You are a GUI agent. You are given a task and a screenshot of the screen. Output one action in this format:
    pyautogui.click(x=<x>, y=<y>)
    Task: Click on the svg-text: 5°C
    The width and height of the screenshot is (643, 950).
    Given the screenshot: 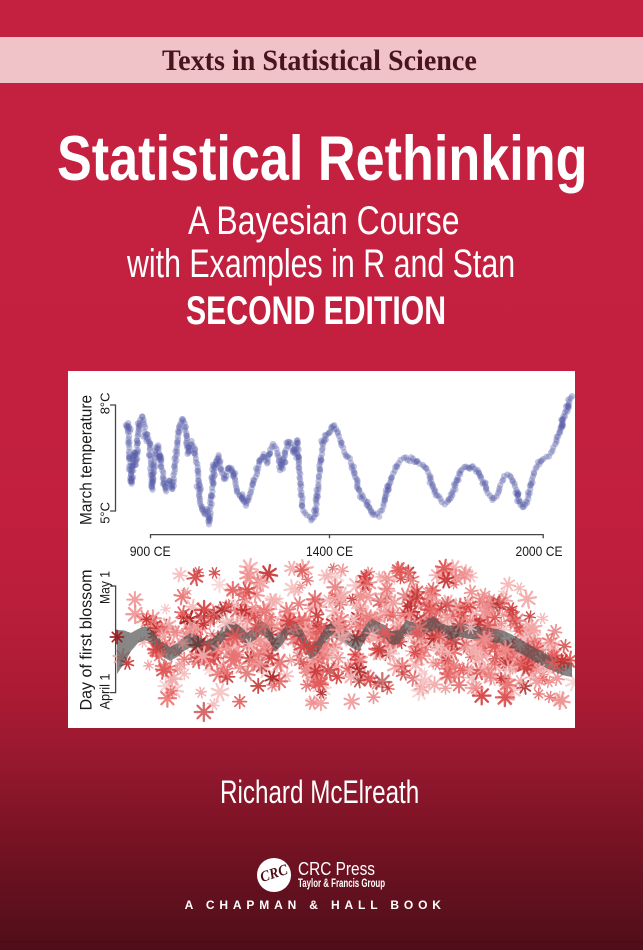 What is the action you would take?
    pyautogui.click(x=105, y=513)
    